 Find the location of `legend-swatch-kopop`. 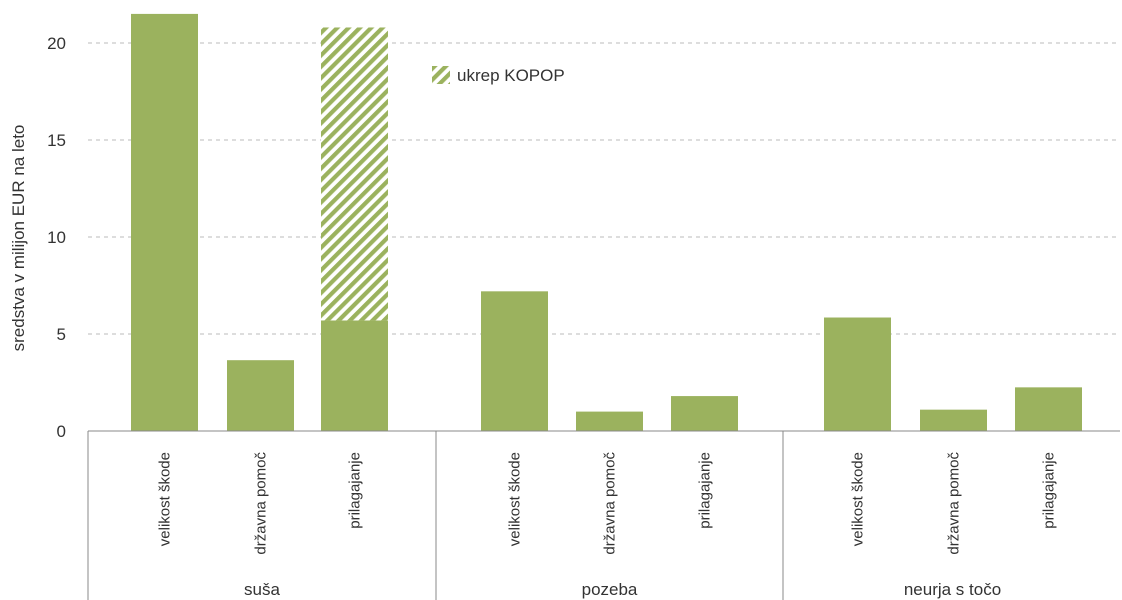

legend-swatch-kopop is located at coordinates (441, 75).